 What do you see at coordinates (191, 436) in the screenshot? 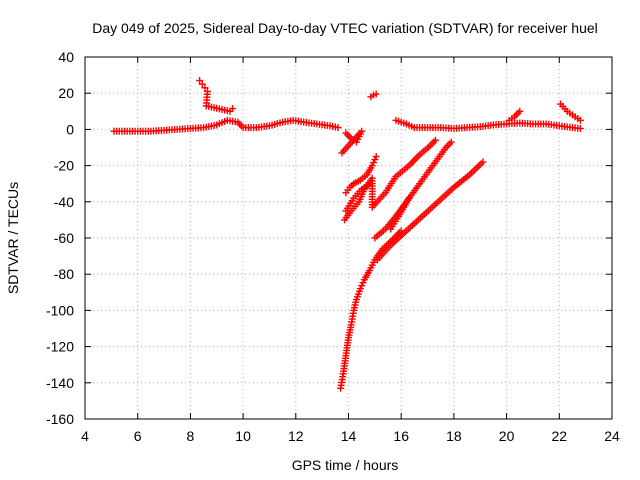
I see `x-tick-label: 8` at bounding box center [191, 436].